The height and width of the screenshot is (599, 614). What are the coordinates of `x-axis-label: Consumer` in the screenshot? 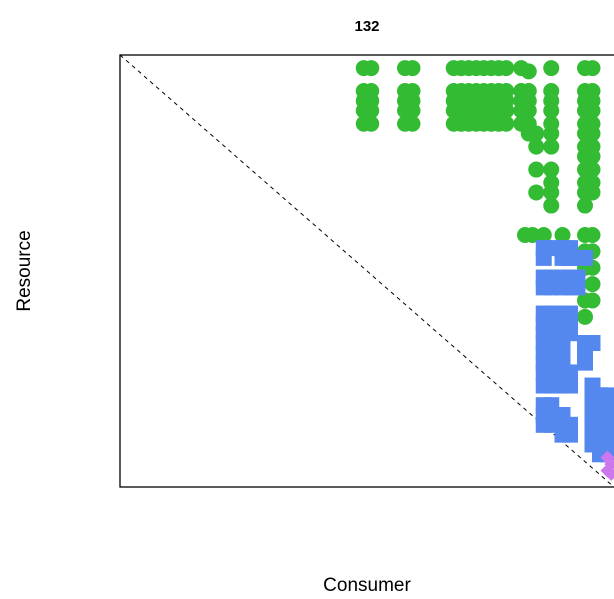 It's located at (367, 585).